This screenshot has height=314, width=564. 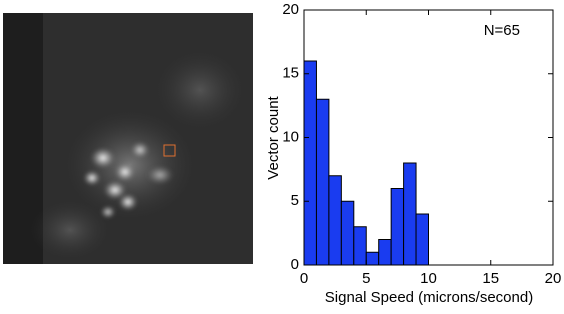 I want to click on x-tick-label: 10, so click(x=428, y=278).